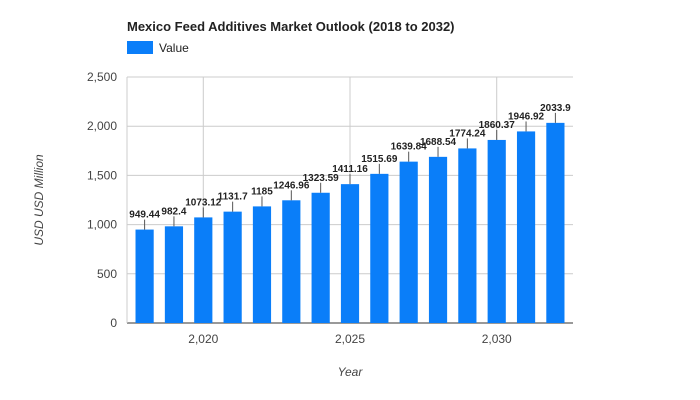 This screenshot has width=700, height=400. Describe the element at coordinates (379, 159) in the screenshot. I see `data-label: 1515.69` at that location.